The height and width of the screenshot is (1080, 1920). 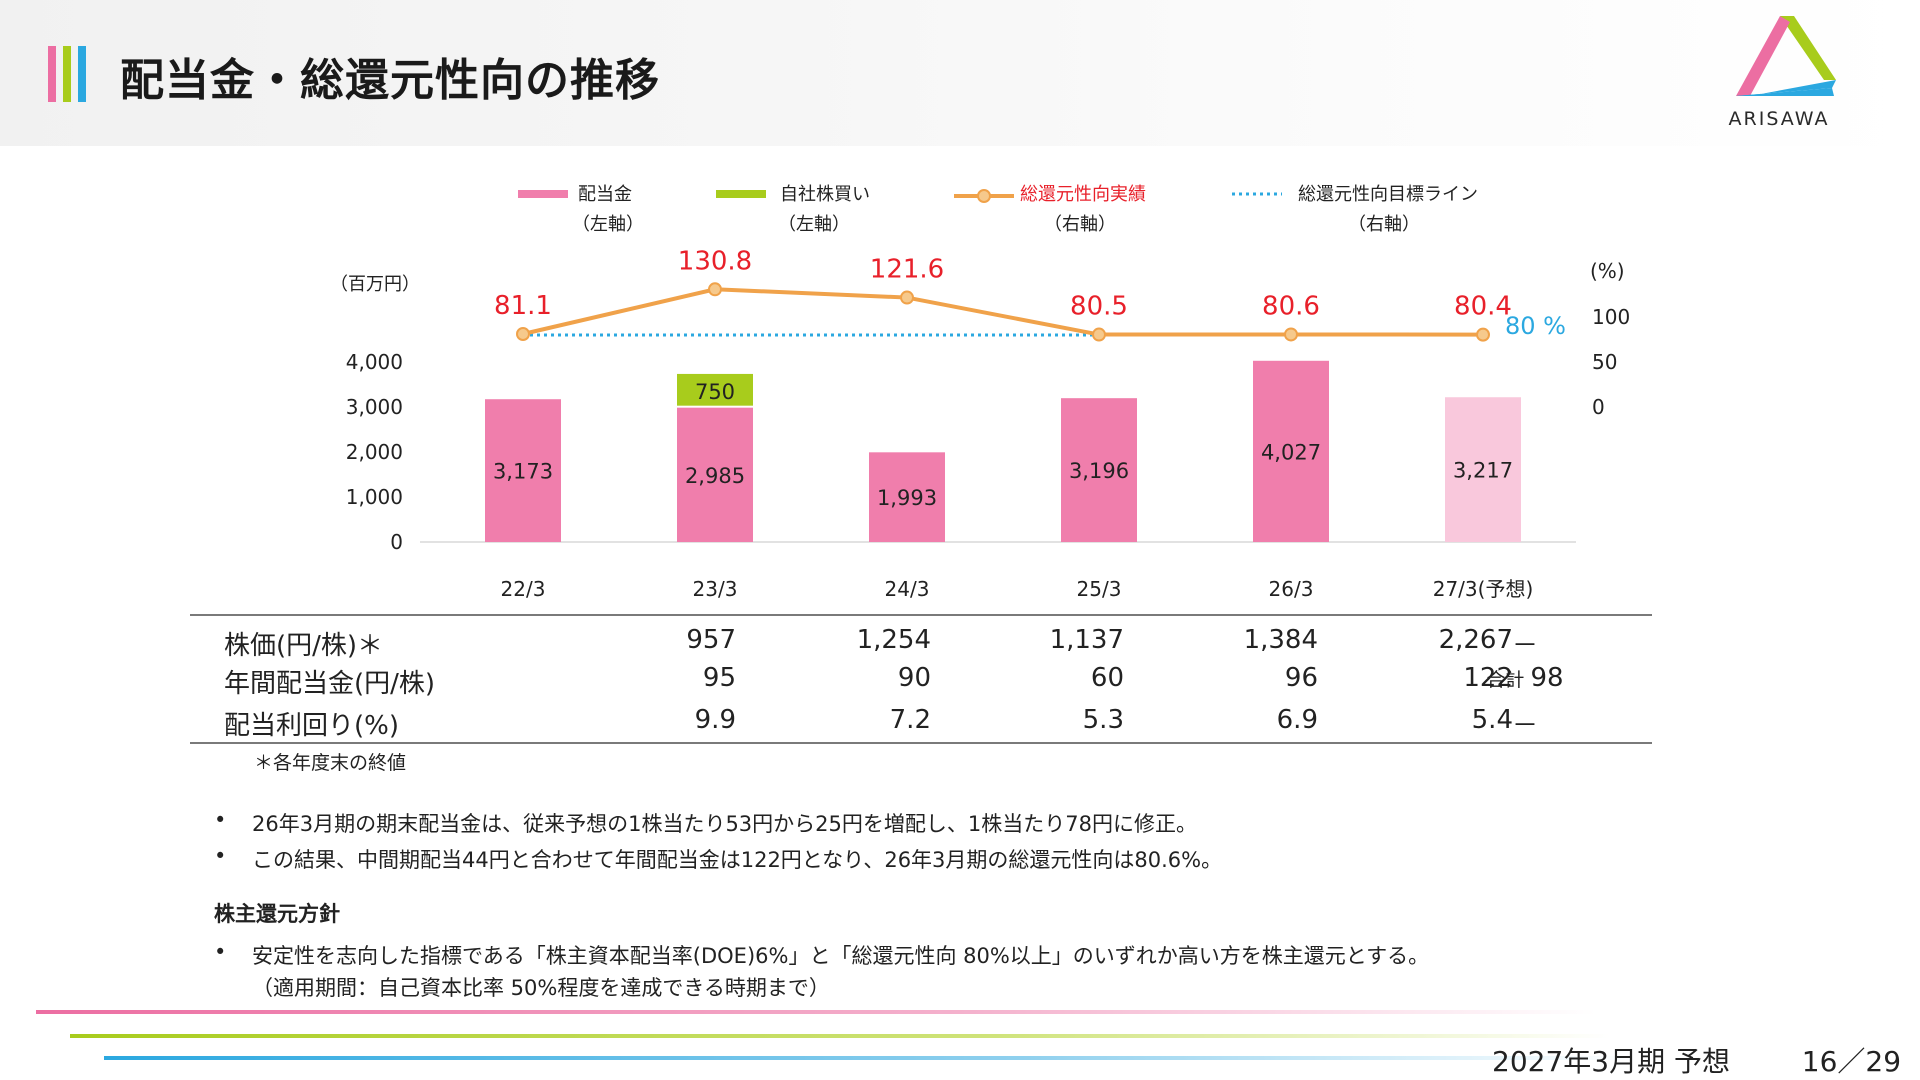 I want to click on legend-dividend-label: 配当金, so click(x=605, y=194).